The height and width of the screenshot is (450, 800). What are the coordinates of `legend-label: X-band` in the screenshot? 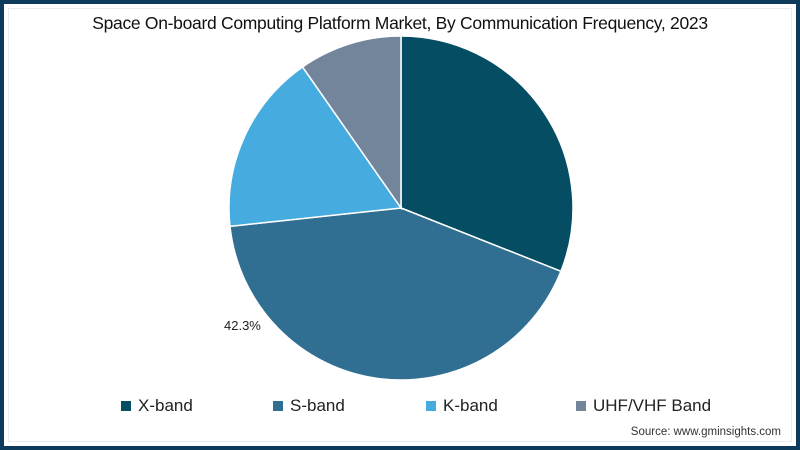 It's located at (165, 405).